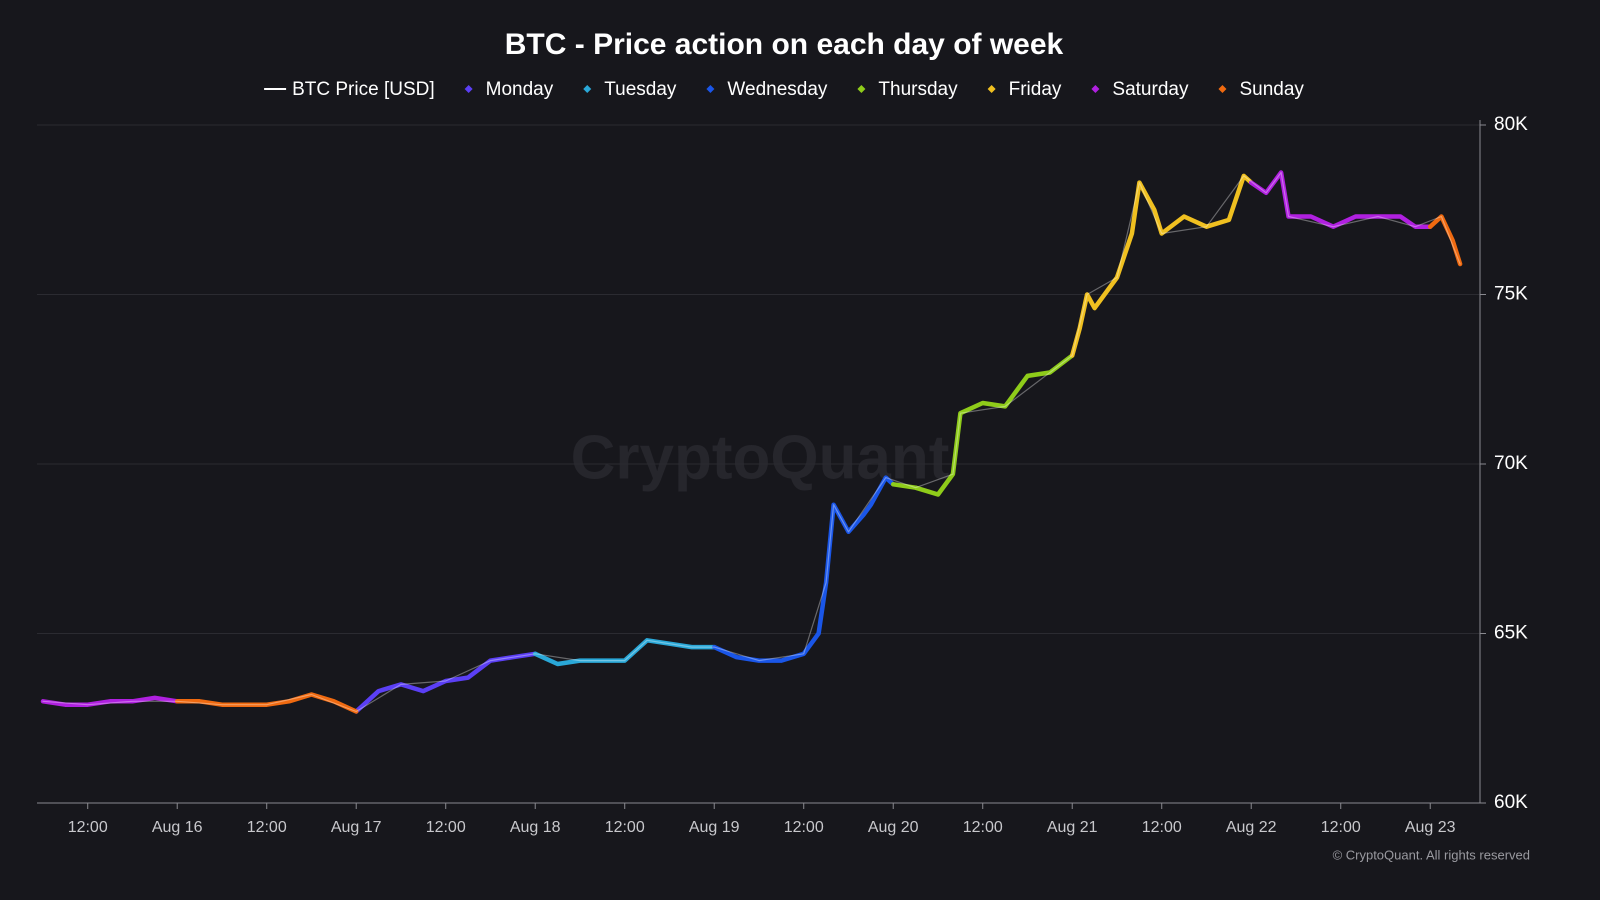  Describe the element at coordinates (1271, 89) in the screenshot. I see `legend-label: Sunday` at that location.